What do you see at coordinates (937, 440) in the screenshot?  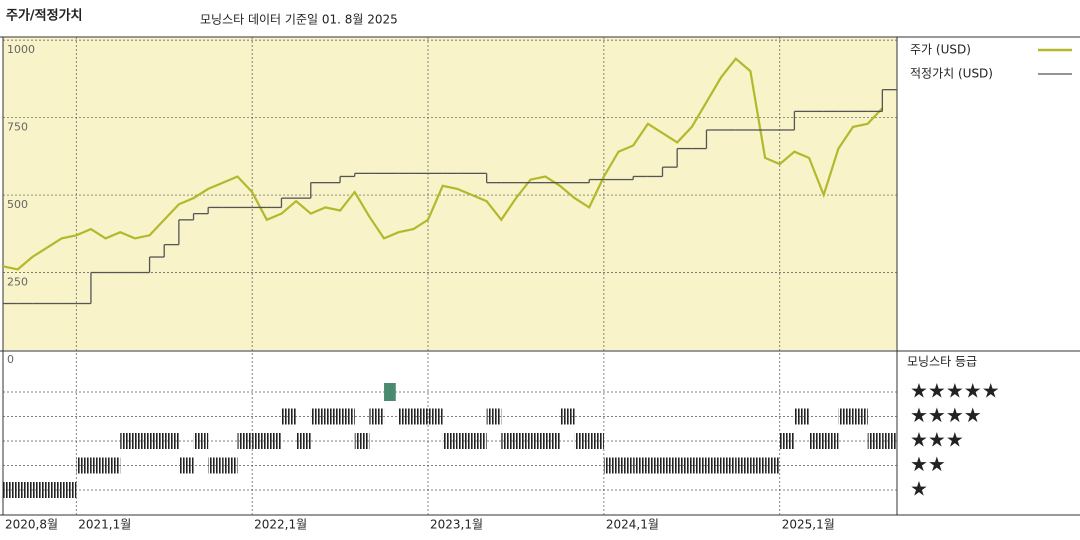 I see `rating-level-label: ★★★` at bounding box center [937, 440].